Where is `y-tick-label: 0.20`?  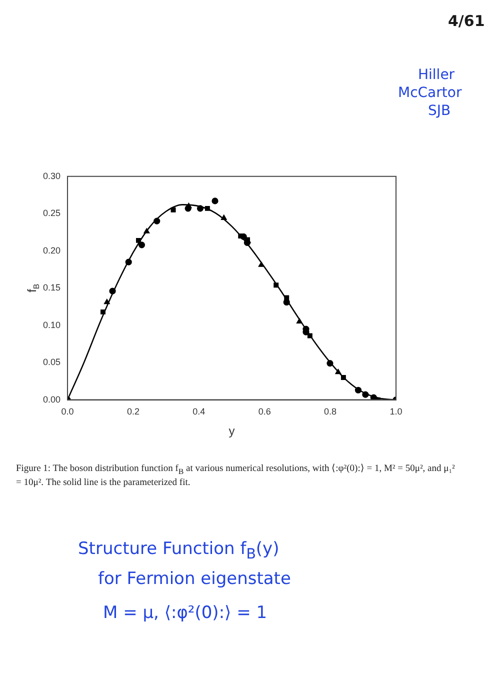 y-tick-label: 0.20 is located at coordinates (51, 250).